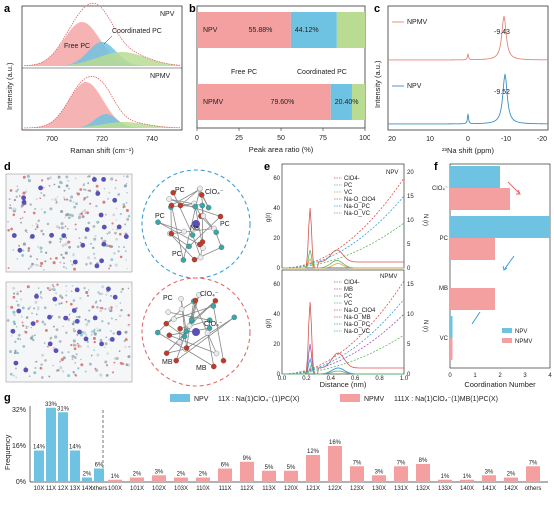 The image size is (554, 506). What do you see at coordinates (181, 475) in the screenshot?
I see `g-bar-npmv-label-3: 2%` at bounding box center [181, 475].